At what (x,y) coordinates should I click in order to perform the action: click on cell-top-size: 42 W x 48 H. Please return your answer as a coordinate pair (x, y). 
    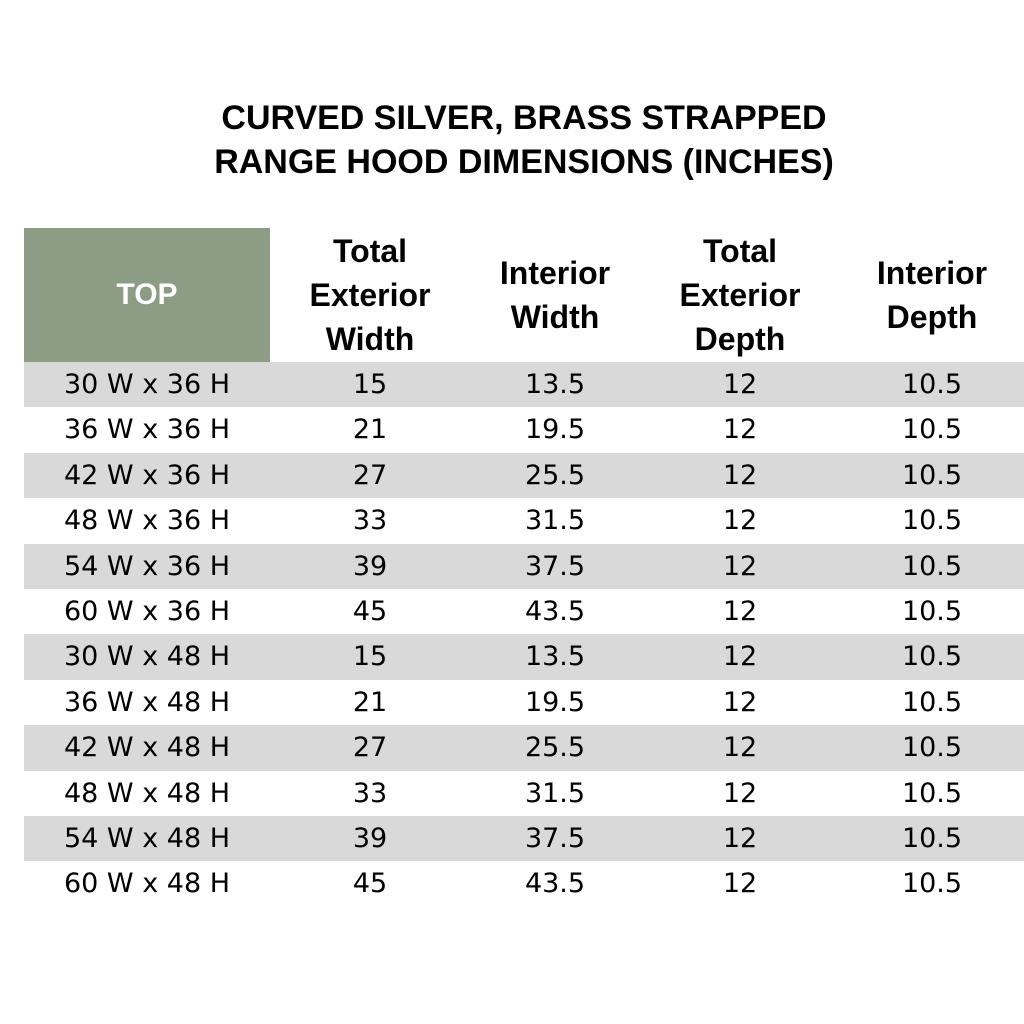
    Looking at the image, I should click on (147, 748).